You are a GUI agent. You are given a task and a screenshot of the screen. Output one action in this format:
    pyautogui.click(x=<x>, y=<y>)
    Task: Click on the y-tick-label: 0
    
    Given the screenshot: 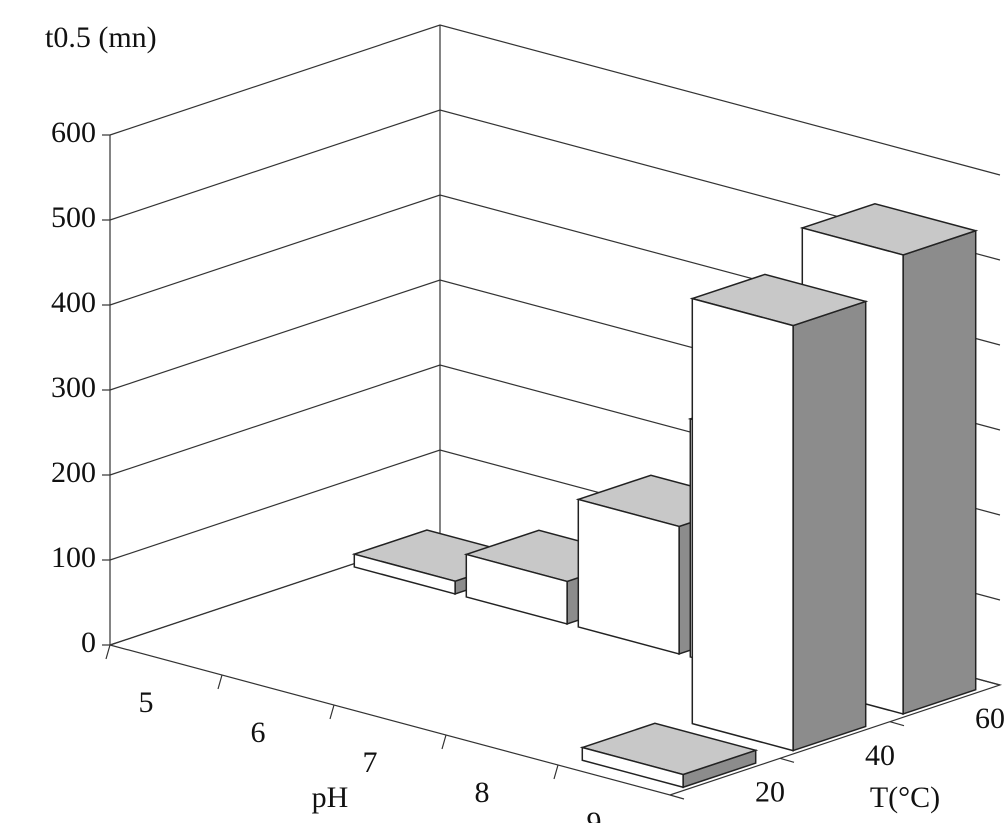 What is the action you would take?
    pyautogui.click(x=88, y=642)
    